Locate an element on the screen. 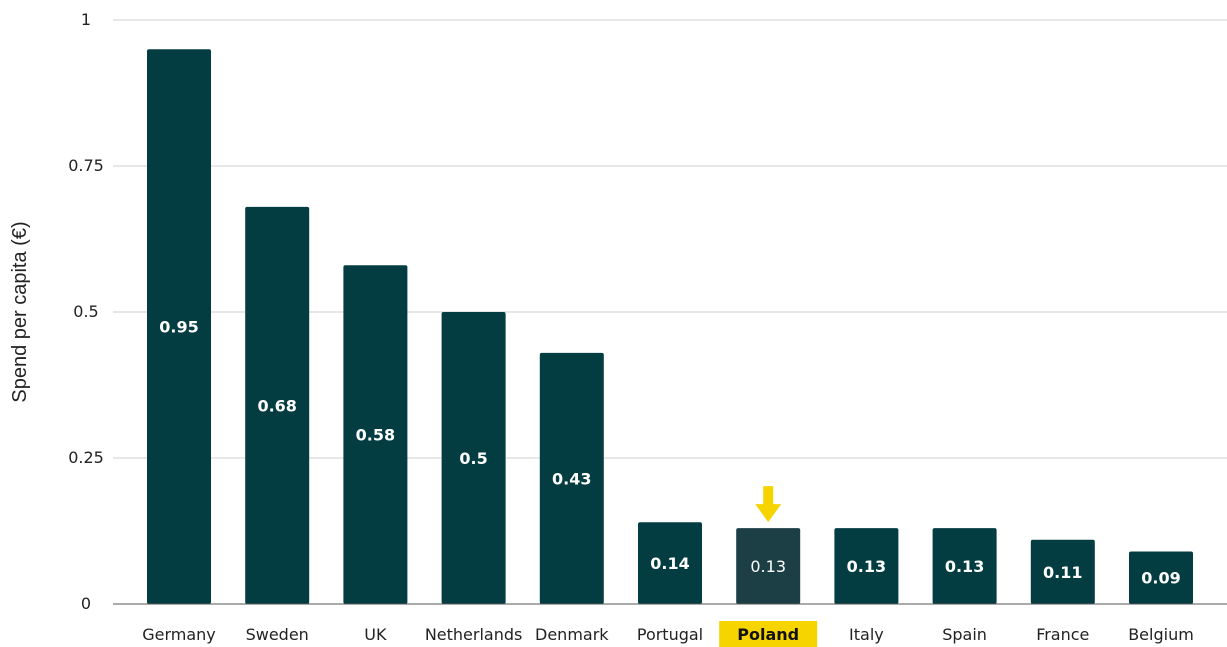  highlight-label-box is located at coordinates (768, 634).